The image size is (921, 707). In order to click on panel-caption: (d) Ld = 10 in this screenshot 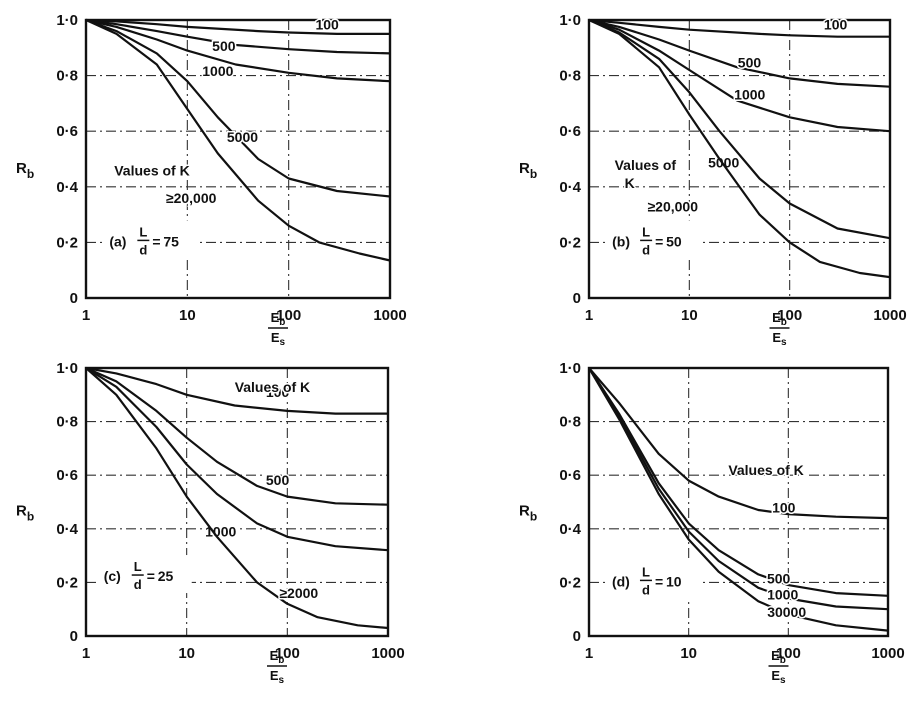, I will do `click(653, 579)`.